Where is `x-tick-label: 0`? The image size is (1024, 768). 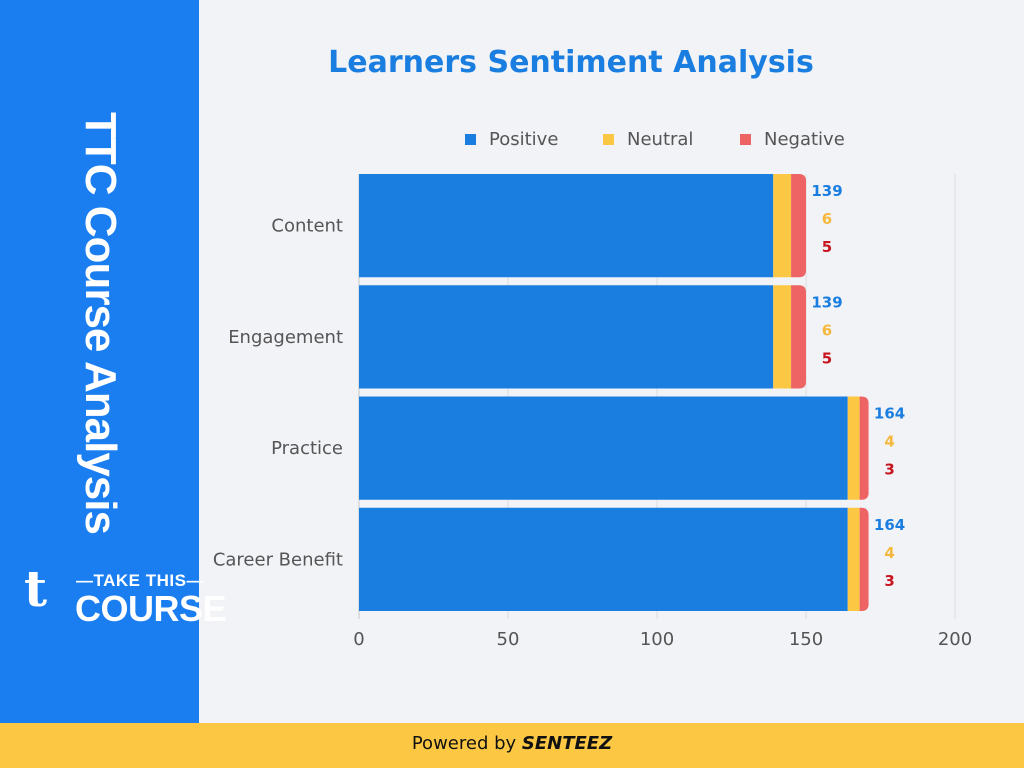
x-tick-label: 0 is located at coordinates (358, 639).